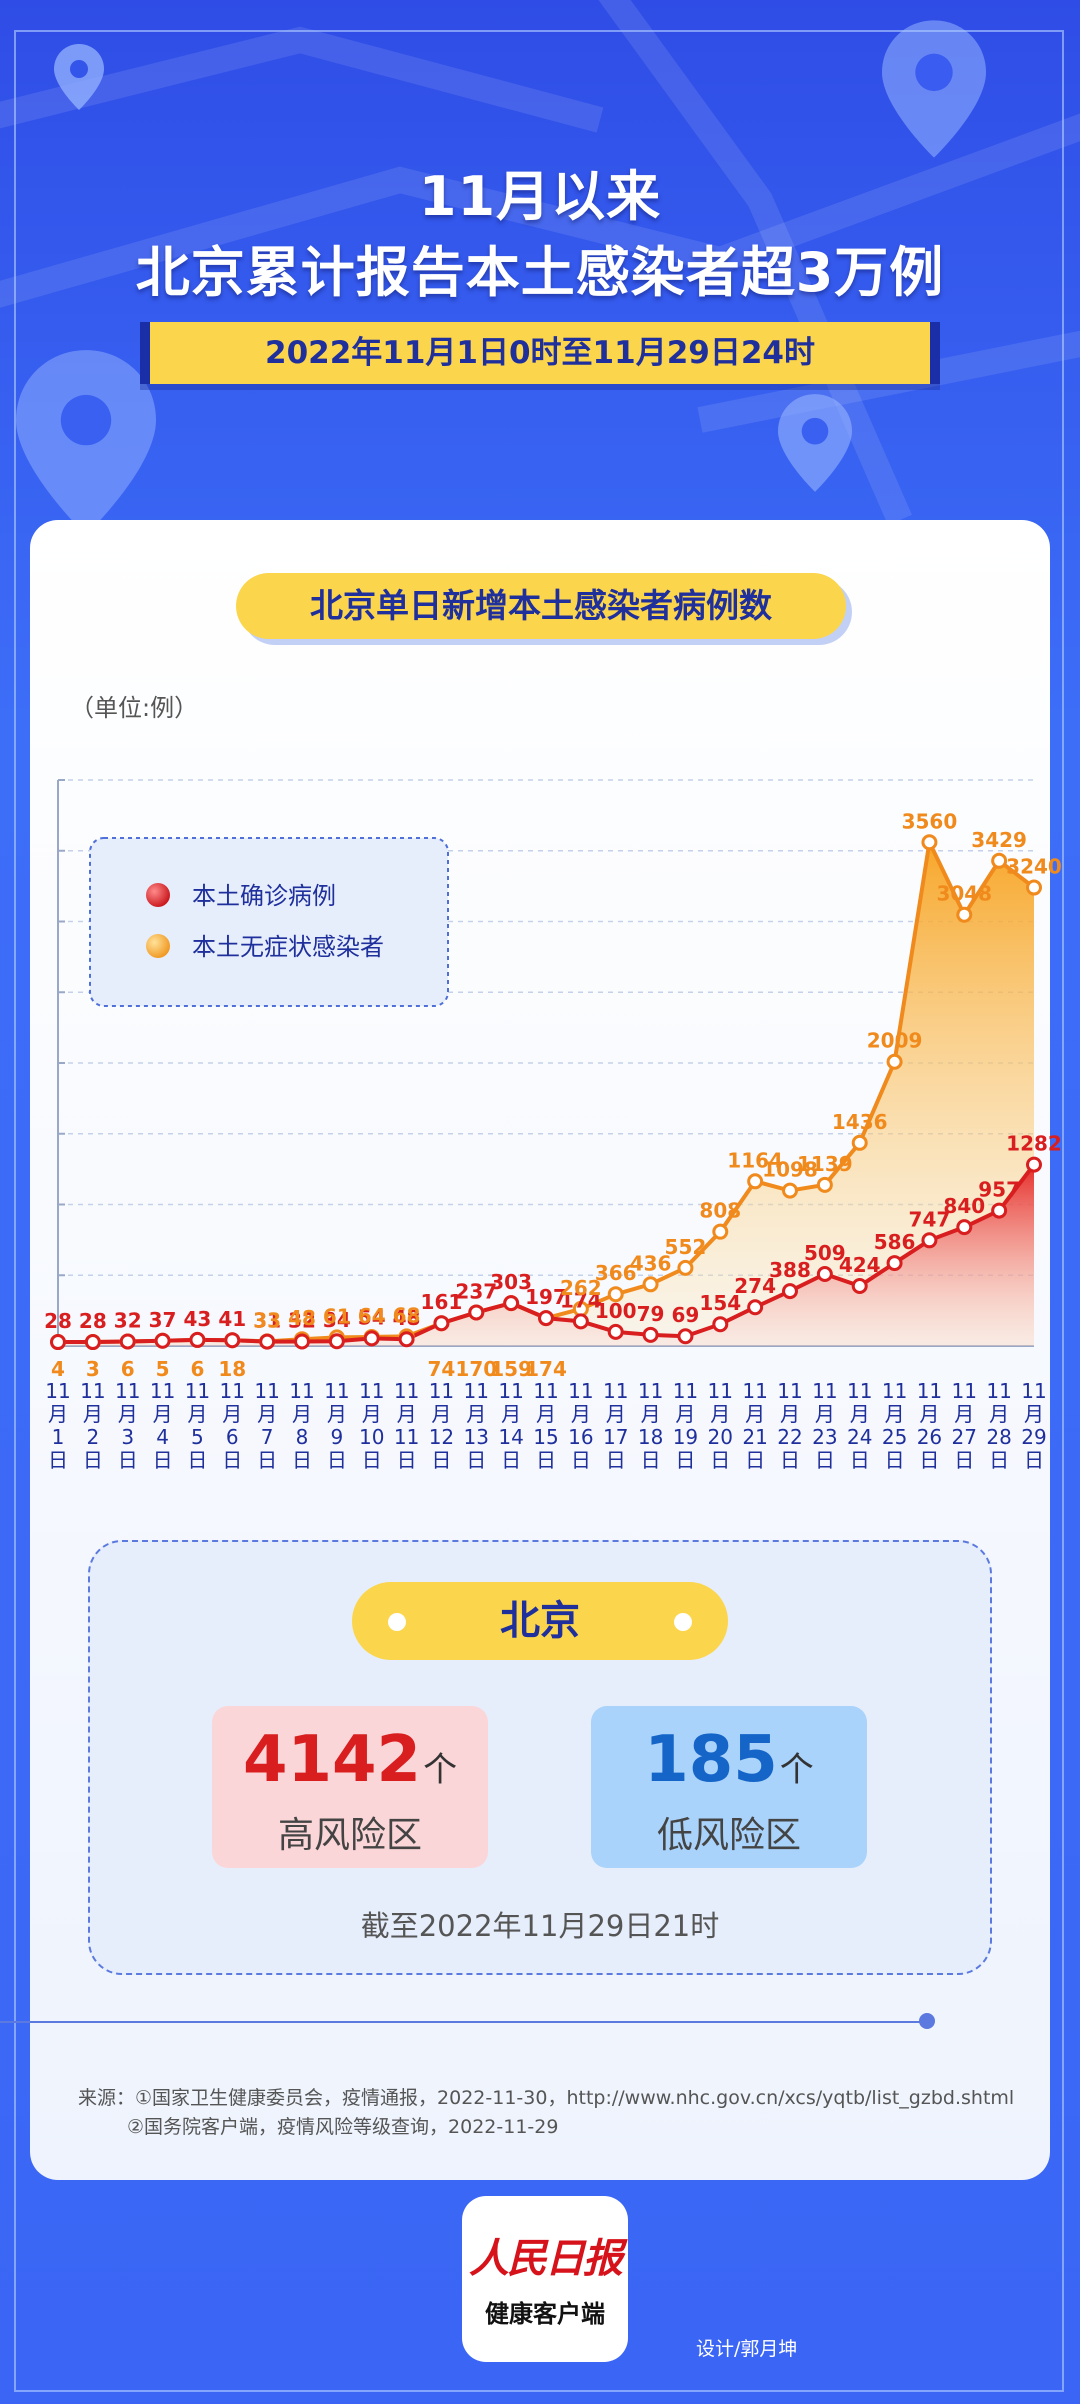 This screenshot has height=2404, width=1080. What do you see at coordinates (163, 1320) in the screenshot?
I see `confirmed-data-label: 37` at bounding box center [163, 1320].